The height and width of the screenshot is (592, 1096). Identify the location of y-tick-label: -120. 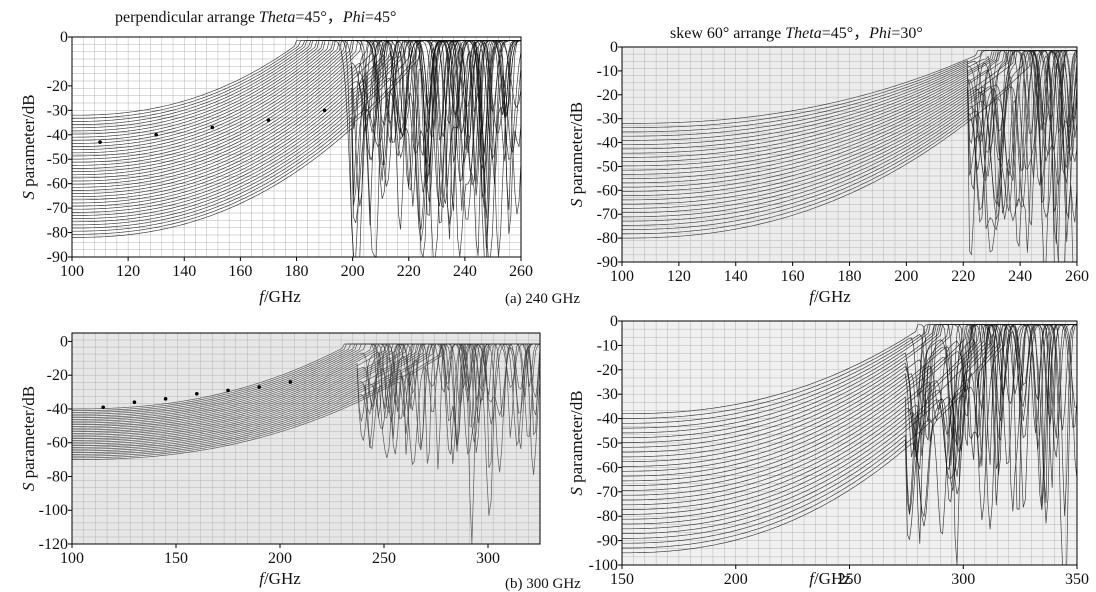
(53, 544).